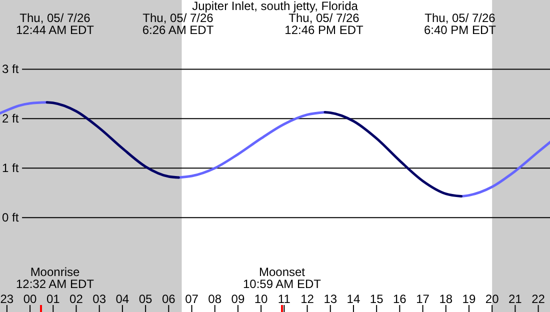  Describe the element at coordinates (238, 299) in the screenshot. I see `x-tick-label: 09` at that location.